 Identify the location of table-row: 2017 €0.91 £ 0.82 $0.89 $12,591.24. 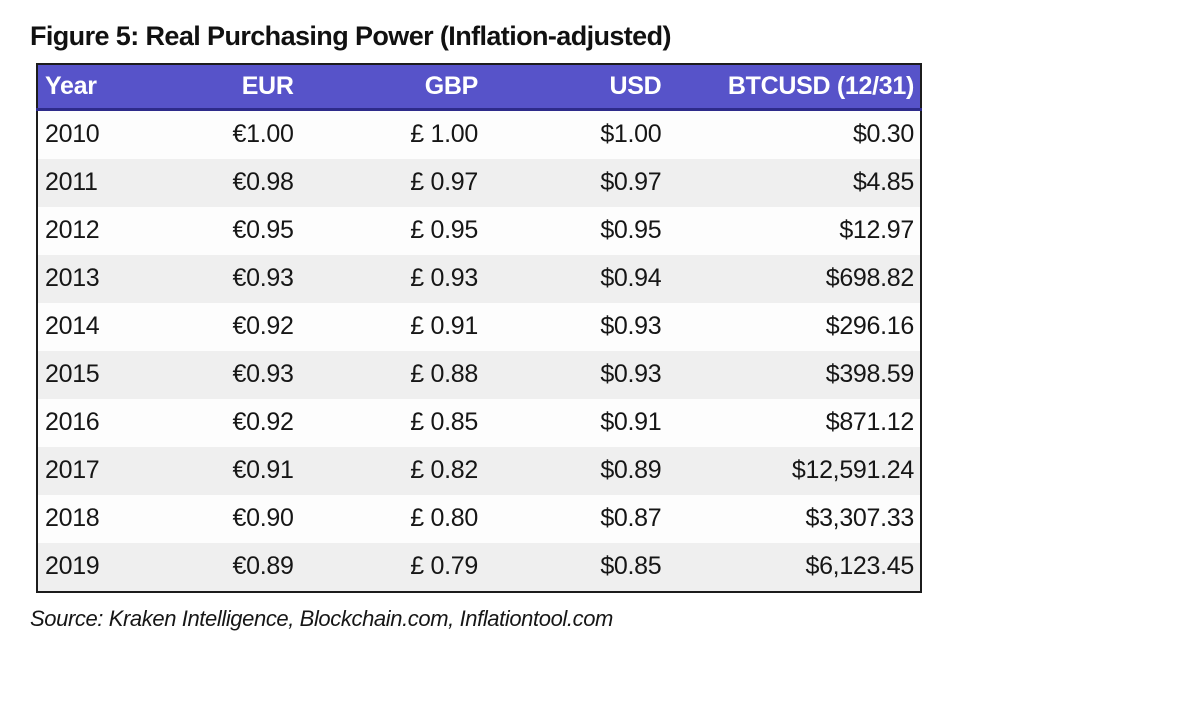
(479, 470).